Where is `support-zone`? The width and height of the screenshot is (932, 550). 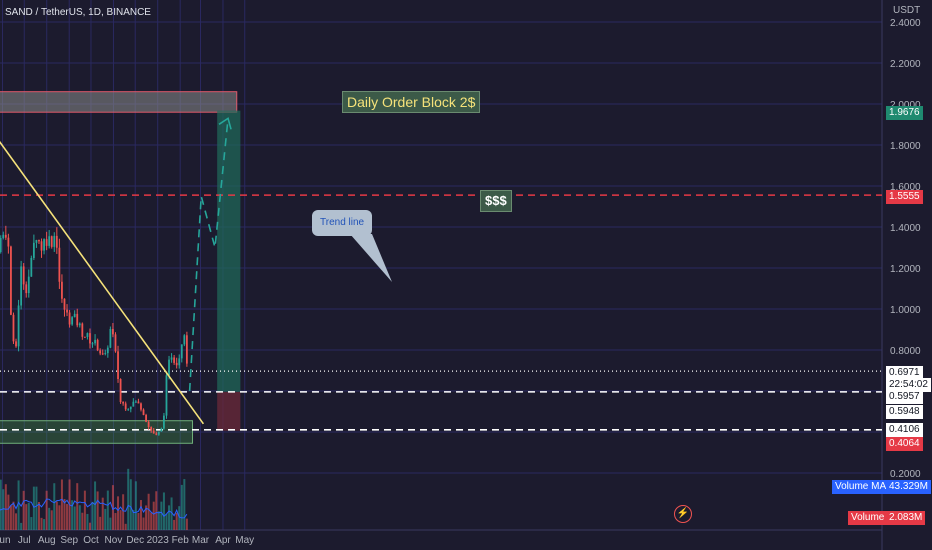 support-zone is located at coordinates (97, 432).